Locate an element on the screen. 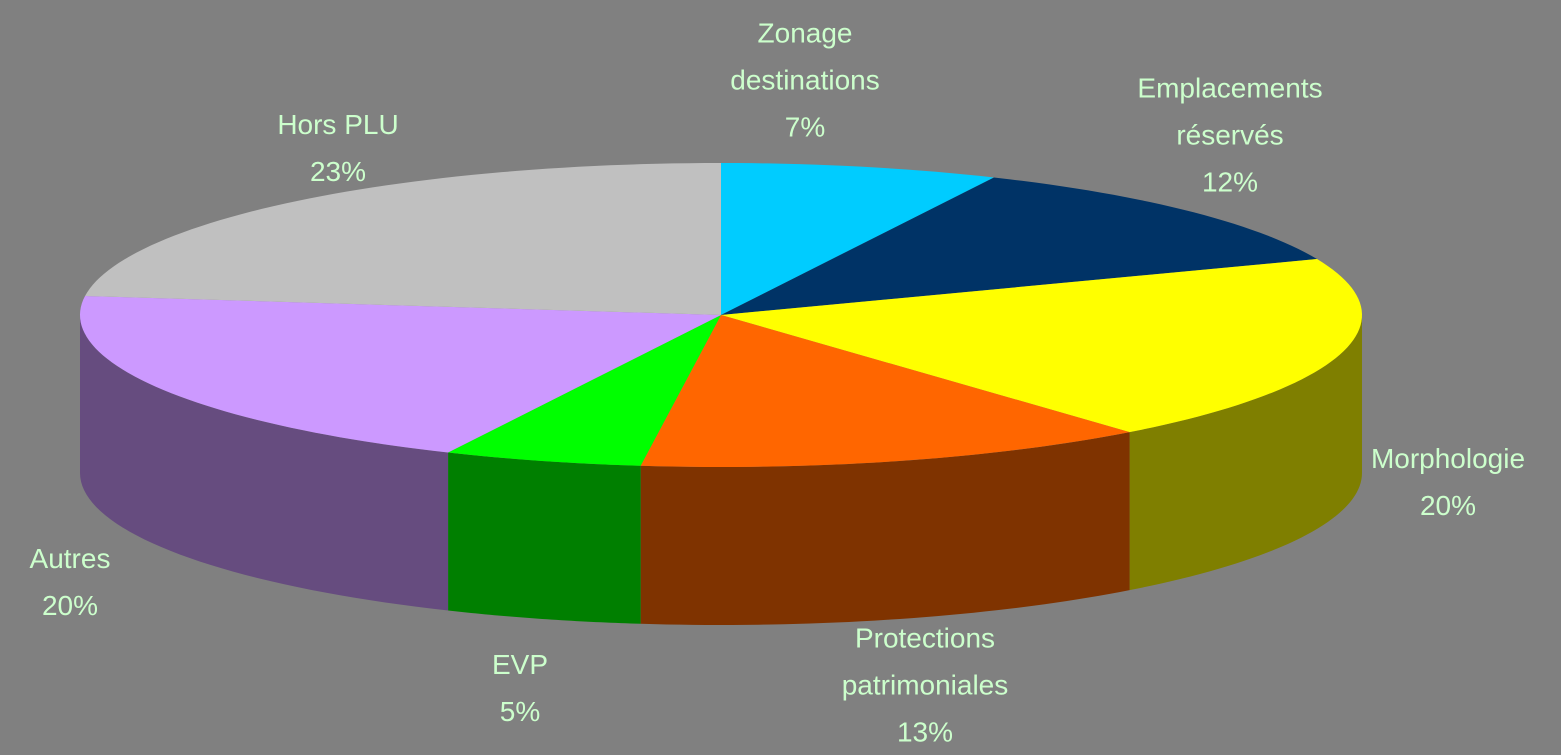  category-label: Autres is located at coordinates (70, 558).